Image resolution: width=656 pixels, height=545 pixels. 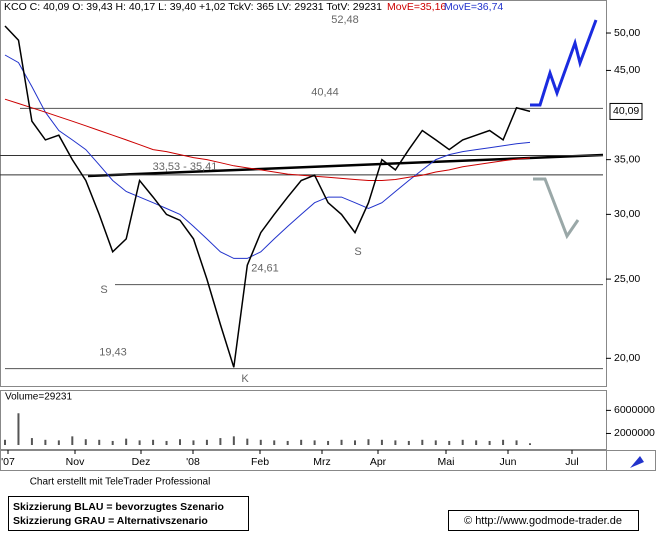 What do you see at coordinates (564, 63) in the screenshot?
I see `blue-scenario` at bounding box center [564, 63].